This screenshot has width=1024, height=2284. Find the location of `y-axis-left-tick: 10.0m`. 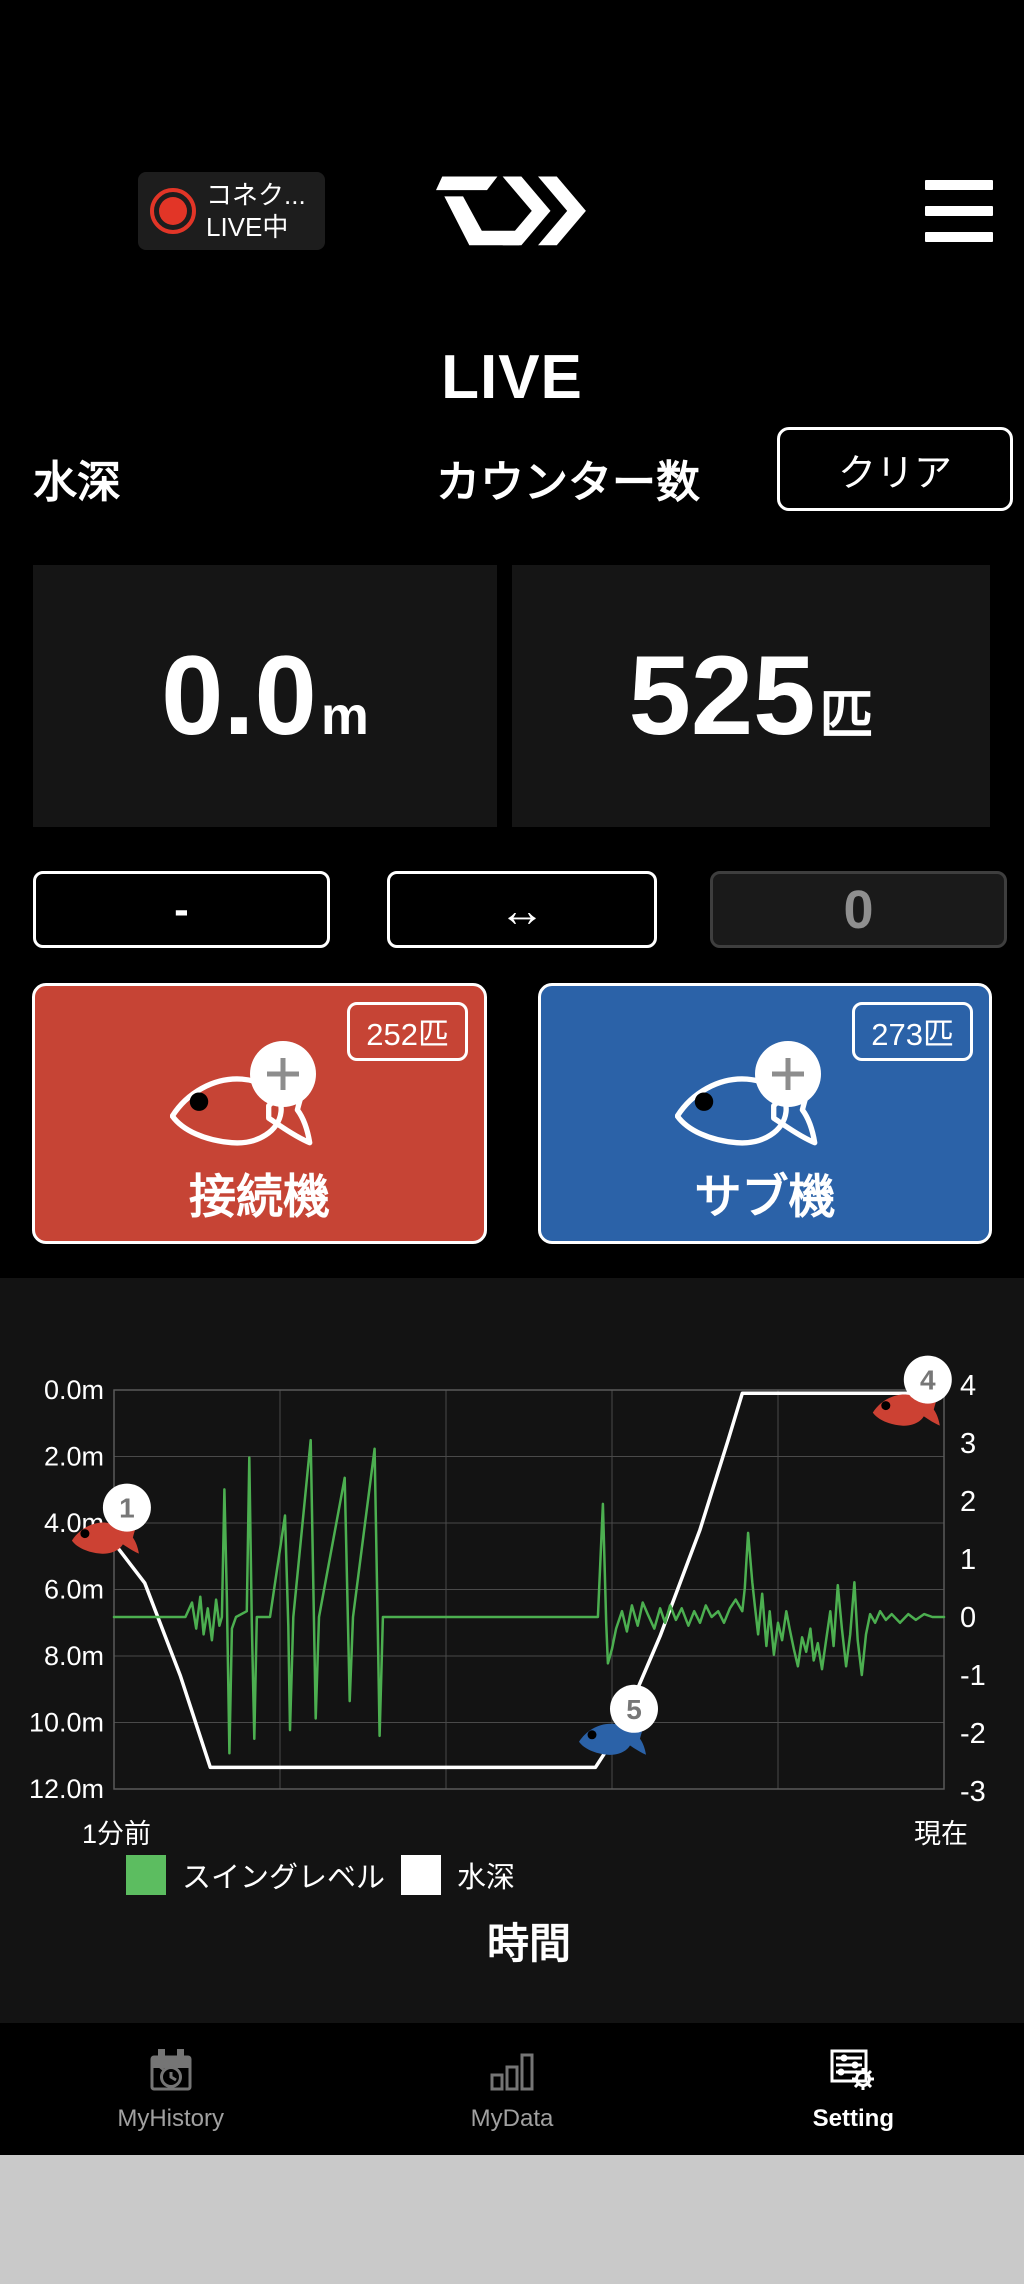

y-axis-left-tick: 10.0m is located at coordinates (66, 1723).